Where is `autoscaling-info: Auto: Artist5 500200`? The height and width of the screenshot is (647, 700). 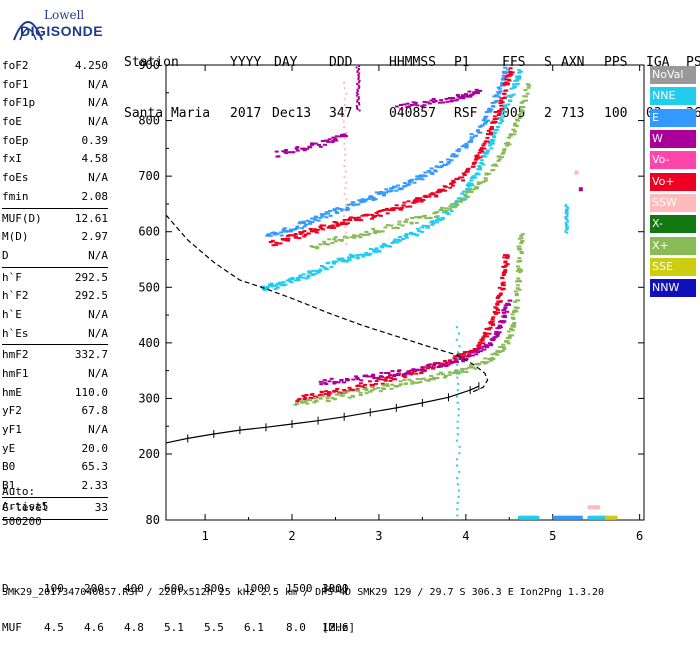
autoscaling-info: Auto: Artist5 500200 is located at coordinates (25, 506).